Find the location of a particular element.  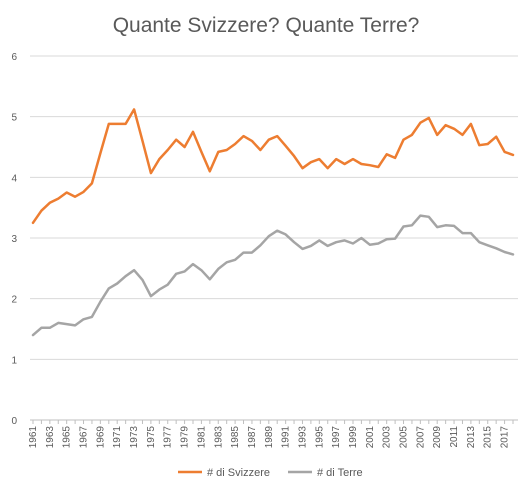

y-tick-label: 3 is located at coordinates (14, 239).